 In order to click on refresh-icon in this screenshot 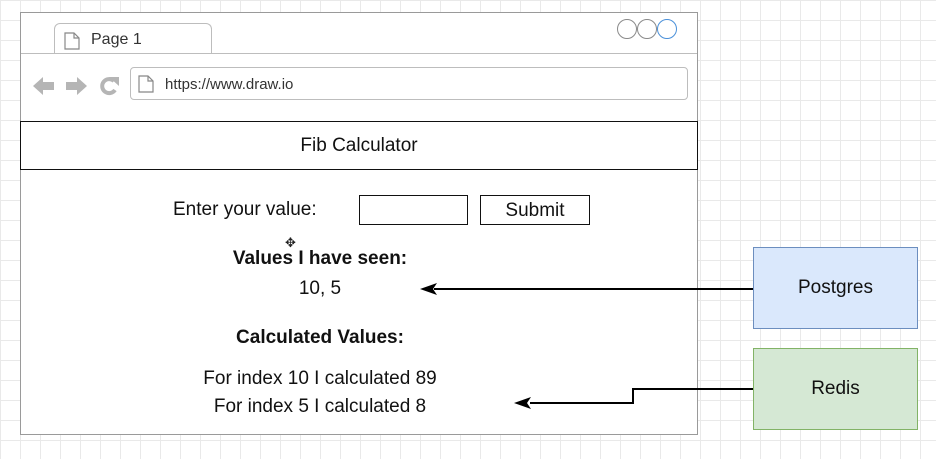, I will do `click(109, 86)`.